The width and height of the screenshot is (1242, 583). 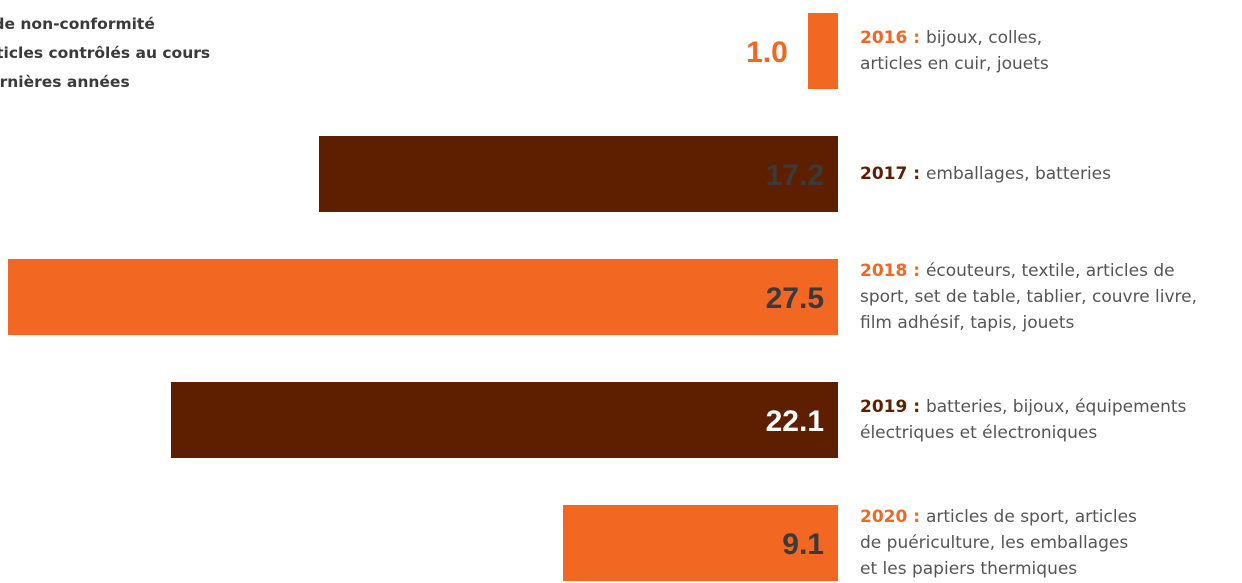 What do you see at coordinates (985, 174) in the screenshot?
I see `bar-label-2017: 2017 : emballages, batteries` at bounding box center [985, 174].